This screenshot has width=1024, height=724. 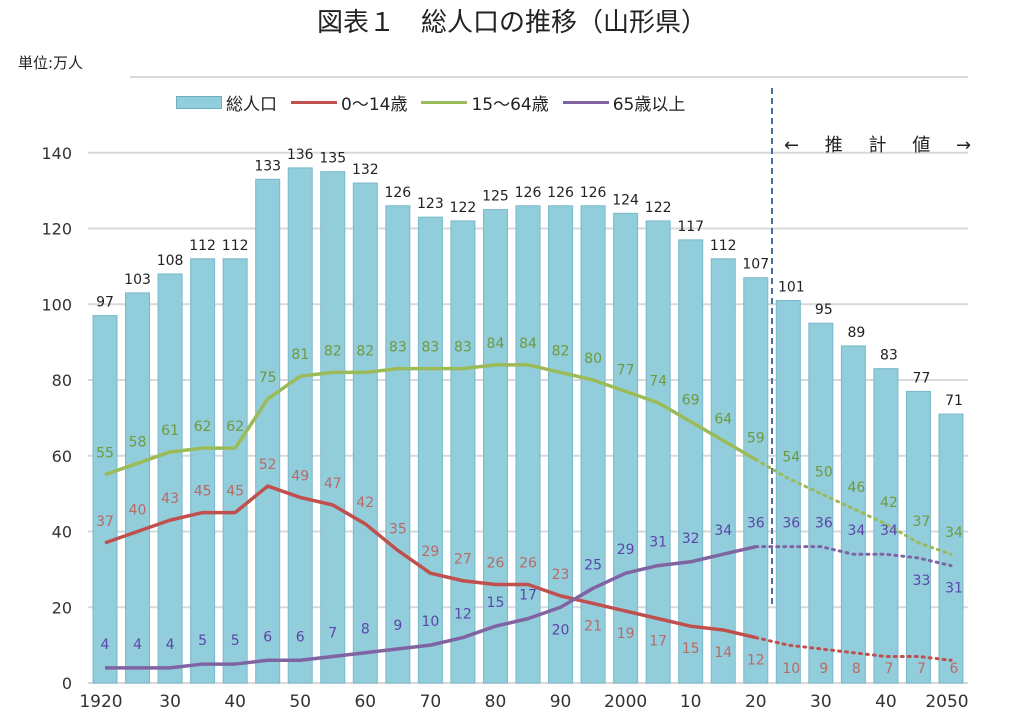 What do you see at coordinates (853, 556) in the screenshot?
I see `line-series-3-projection` at bounding box center [853, 556].